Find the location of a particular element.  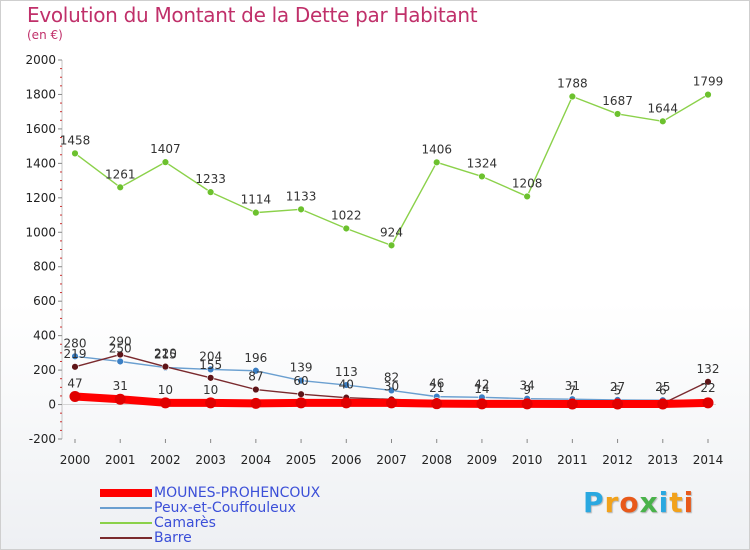

y-tick-label: 1600 is located at coordinates (40, 129).